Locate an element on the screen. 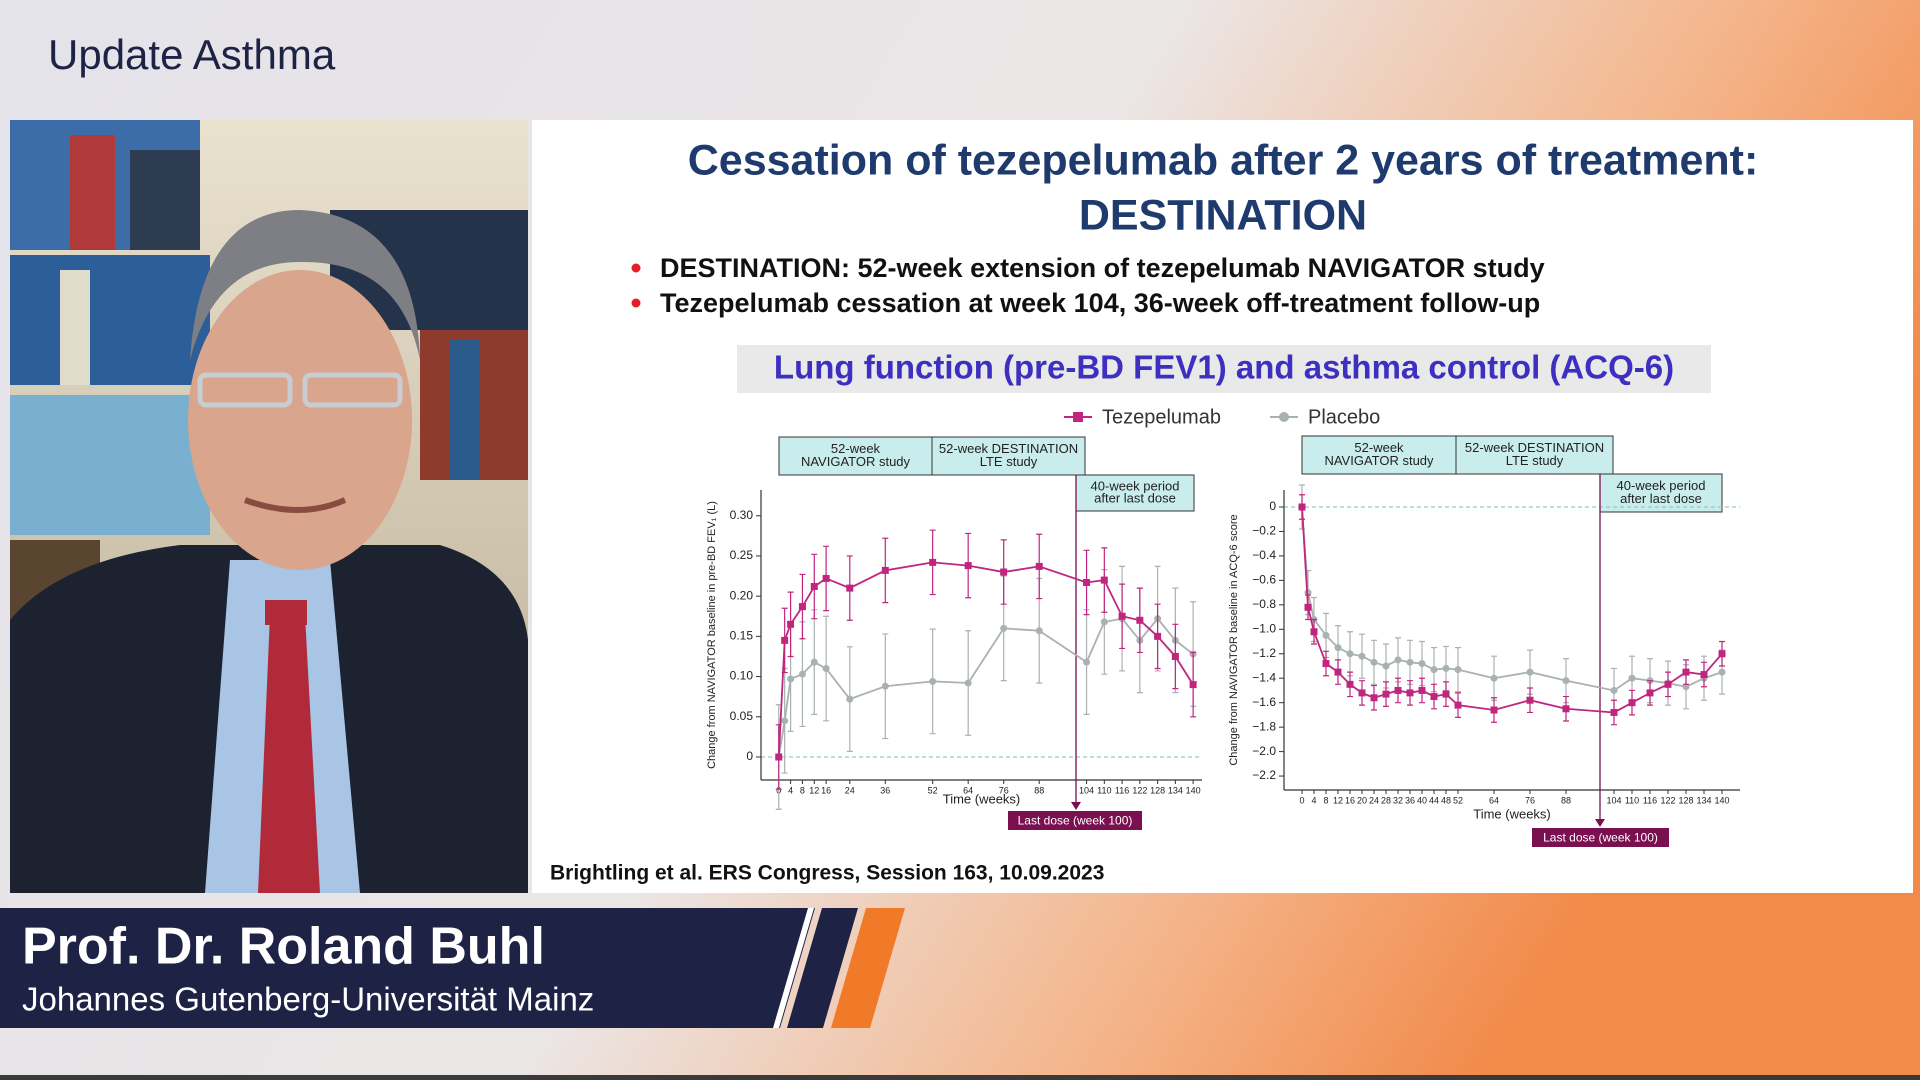  y-tick-label: 0.25 is located at coordinates (742, 555).